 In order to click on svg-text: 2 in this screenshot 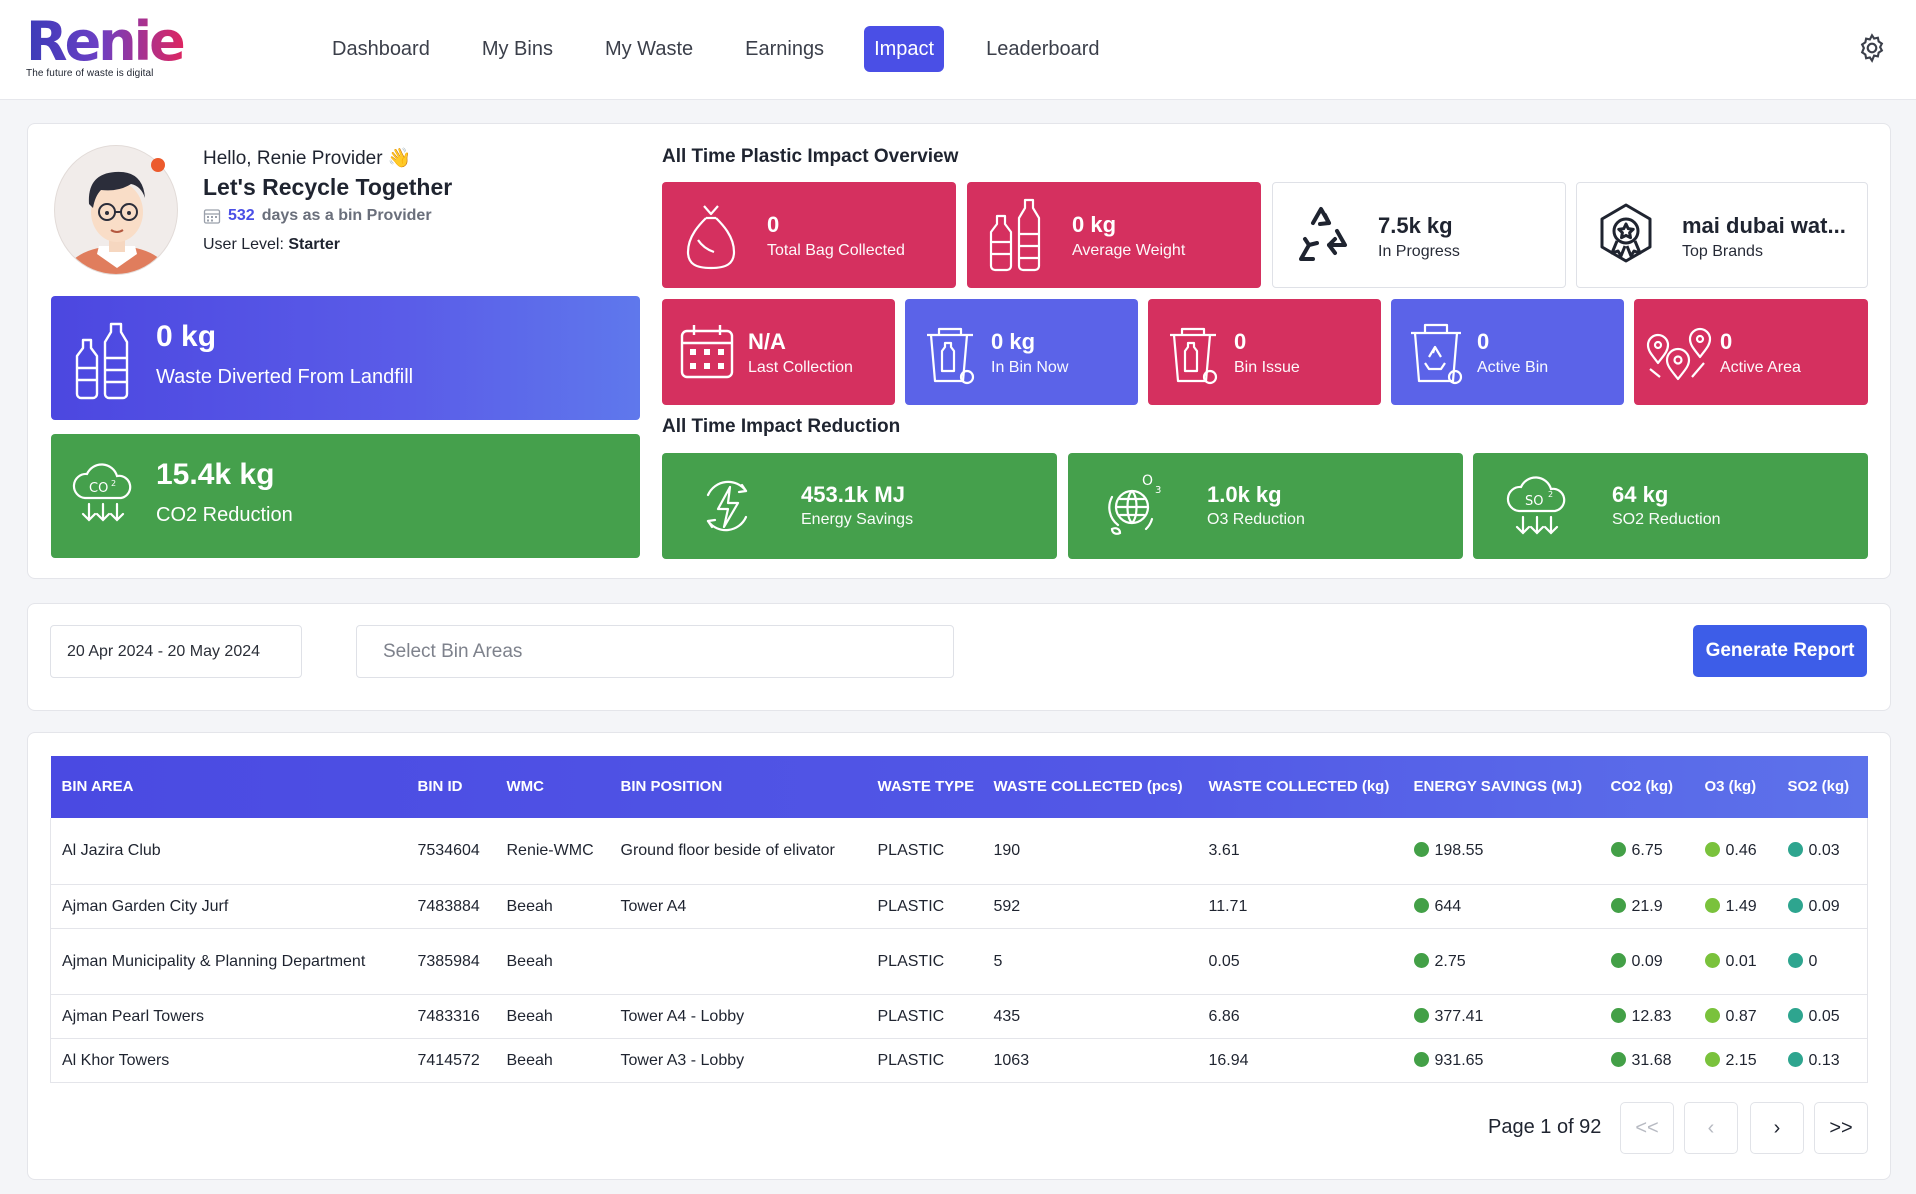, I will do `click(1550, 494)`.